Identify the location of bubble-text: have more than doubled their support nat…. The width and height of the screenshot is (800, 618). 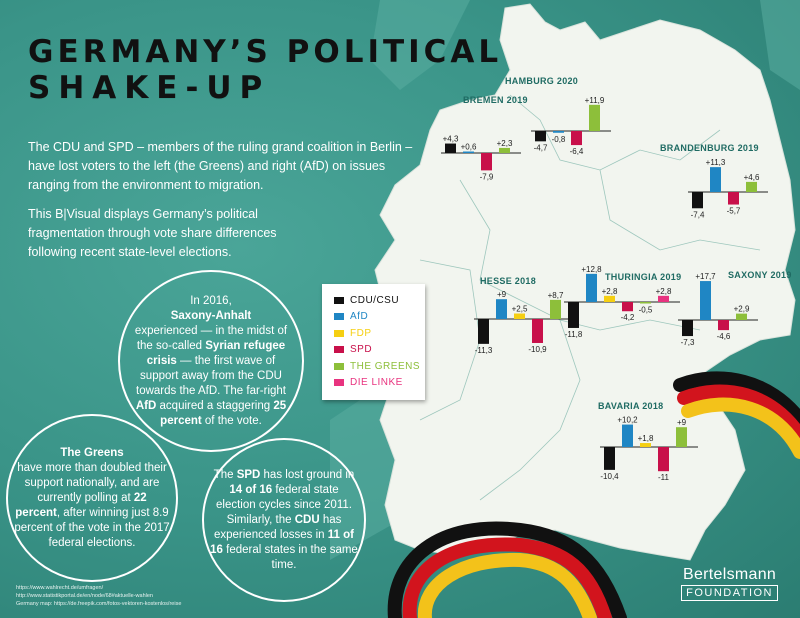
(92, 482).